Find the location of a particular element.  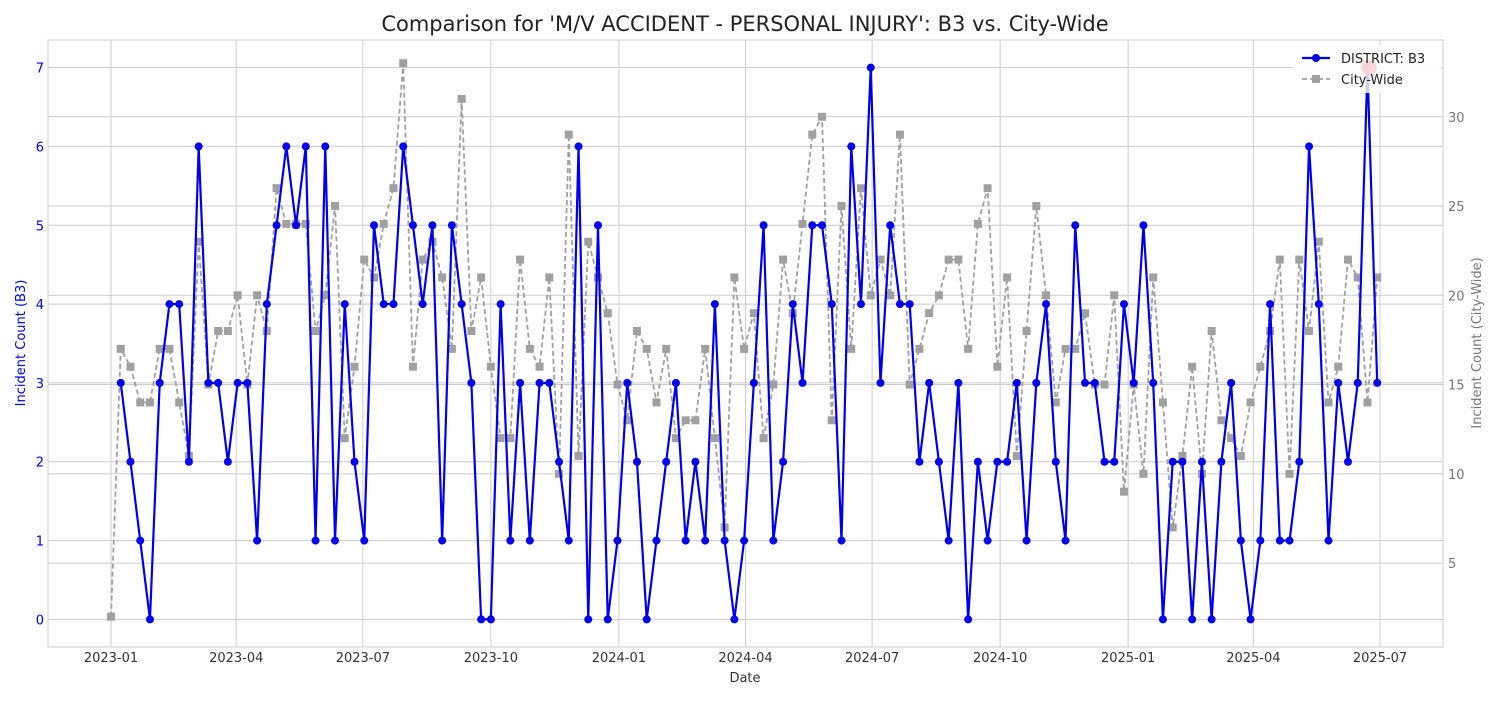

x-tick-label: 2023-10 is located at coordinates (491, 658).